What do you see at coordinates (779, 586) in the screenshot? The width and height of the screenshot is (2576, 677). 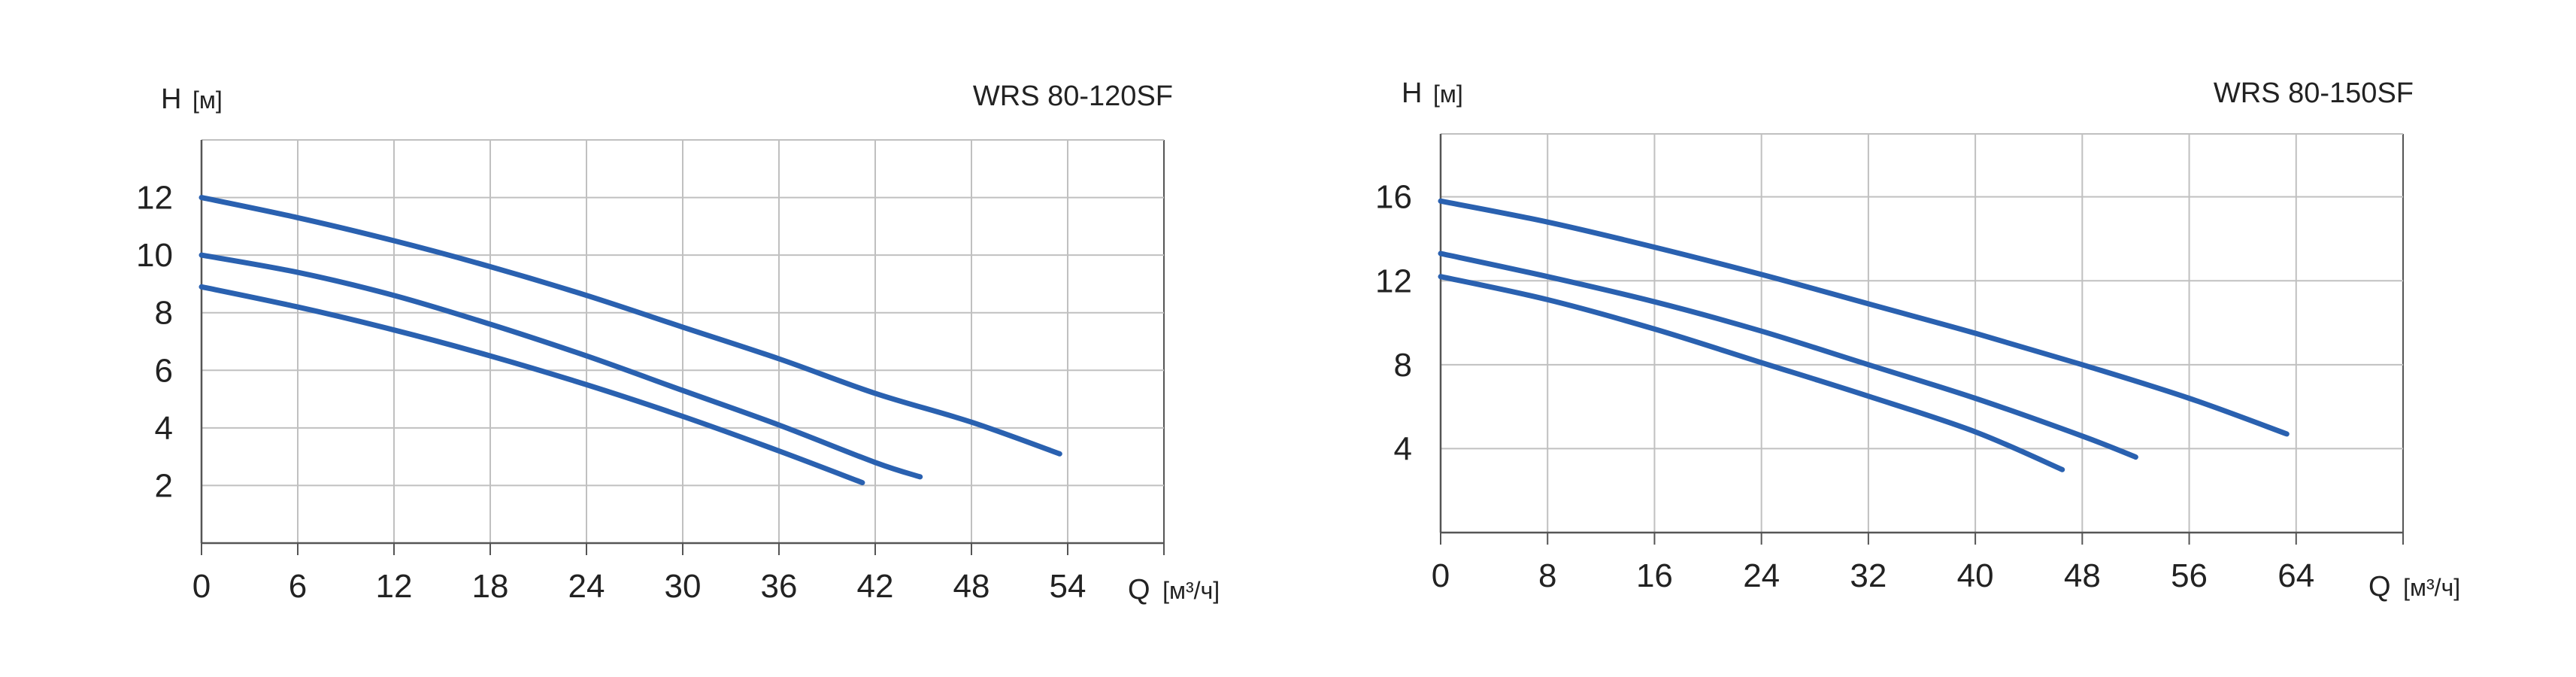 I see `x-tick-label-36: 36` at bounding box center [779, 586].